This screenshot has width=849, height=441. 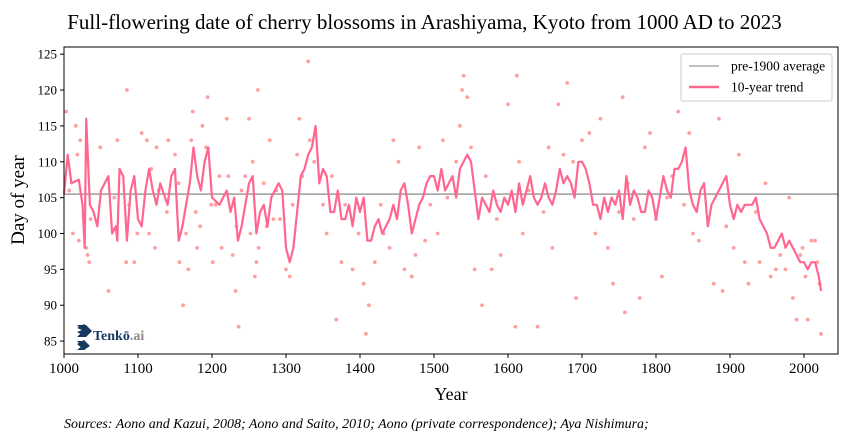 I want to click on y-axis-label: Day of year, so click(x=18, y=199).